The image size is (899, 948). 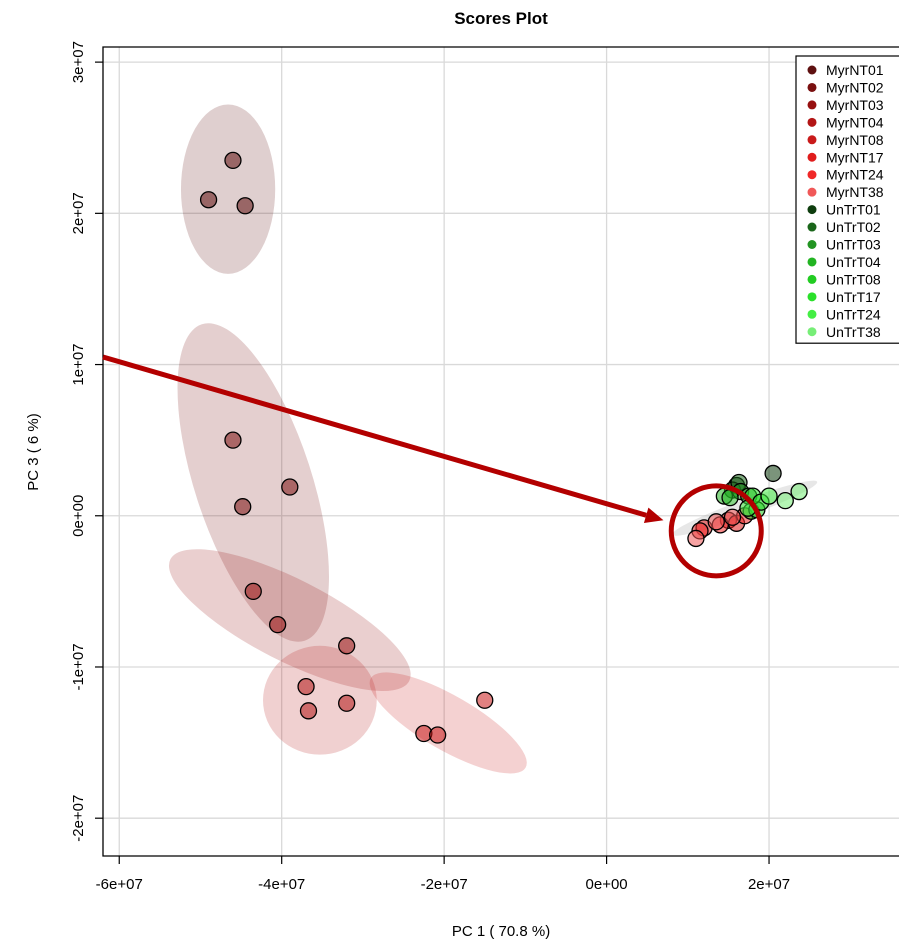 What do you see at coordinates (853, 227) in the screenshot?
I see `legend-label: UnTrT02` at bounding box center [853, 227].